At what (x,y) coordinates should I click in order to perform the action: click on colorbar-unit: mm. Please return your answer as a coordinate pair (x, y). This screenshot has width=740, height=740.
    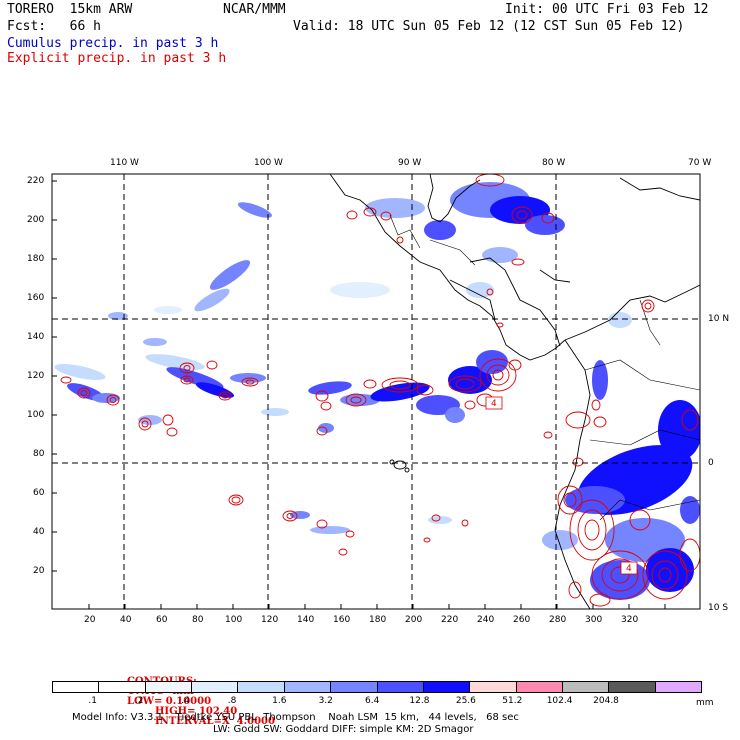
    Looking at the image, I should click on (705, 703).